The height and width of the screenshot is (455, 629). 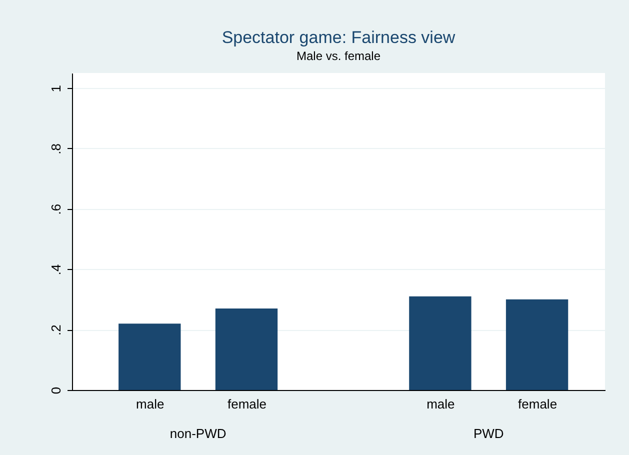 I want to click on y-tick-label: 1, so click(x=56, y=88).